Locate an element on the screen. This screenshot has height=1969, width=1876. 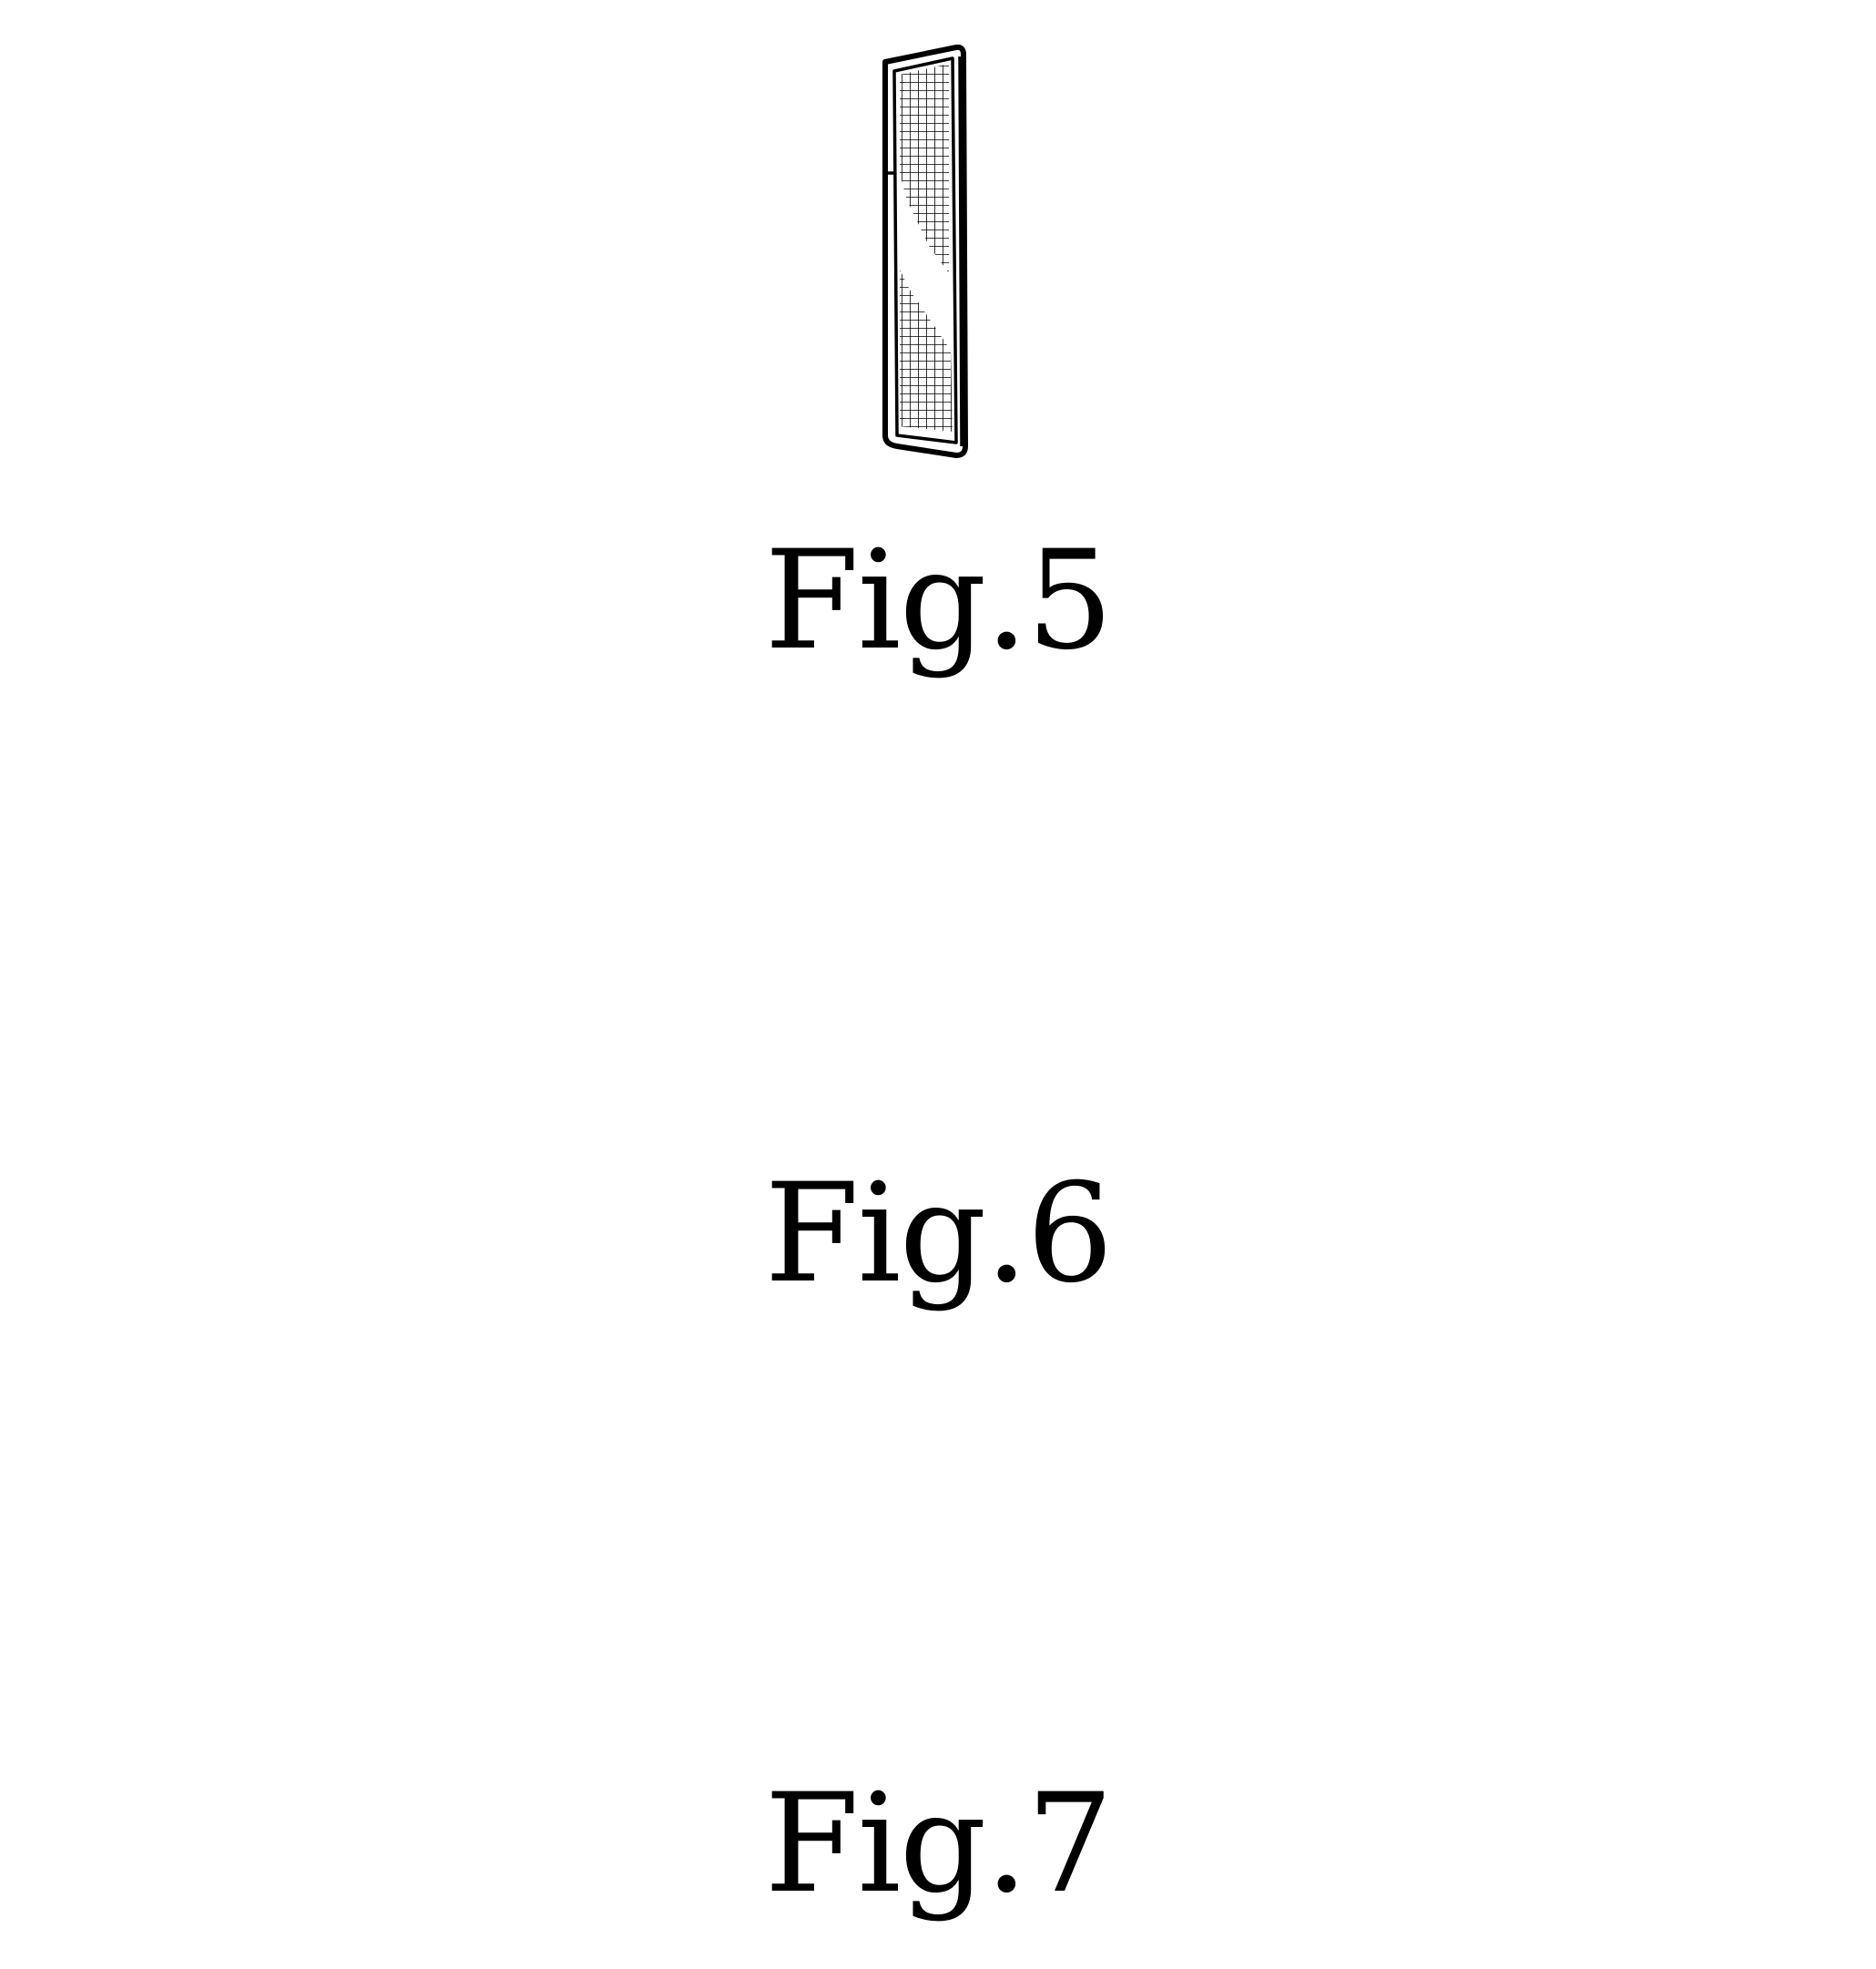
fig7-label: Fig.7 is located at coordinates (938, 1844).